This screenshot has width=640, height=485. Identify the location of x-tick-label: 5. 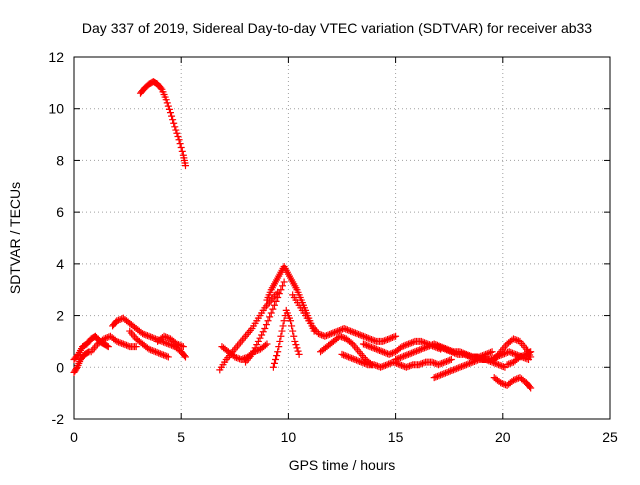
(181, 437).